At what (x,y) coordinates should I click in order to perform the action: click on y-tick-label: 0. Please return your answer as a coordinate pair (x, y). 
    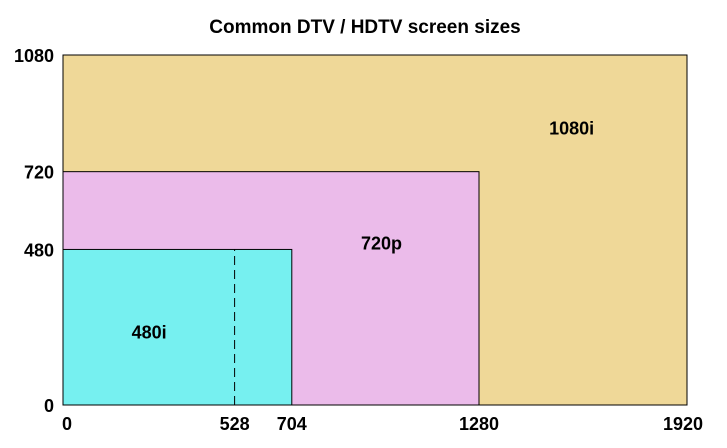
    Looking at the image, I should click on (49, 406).